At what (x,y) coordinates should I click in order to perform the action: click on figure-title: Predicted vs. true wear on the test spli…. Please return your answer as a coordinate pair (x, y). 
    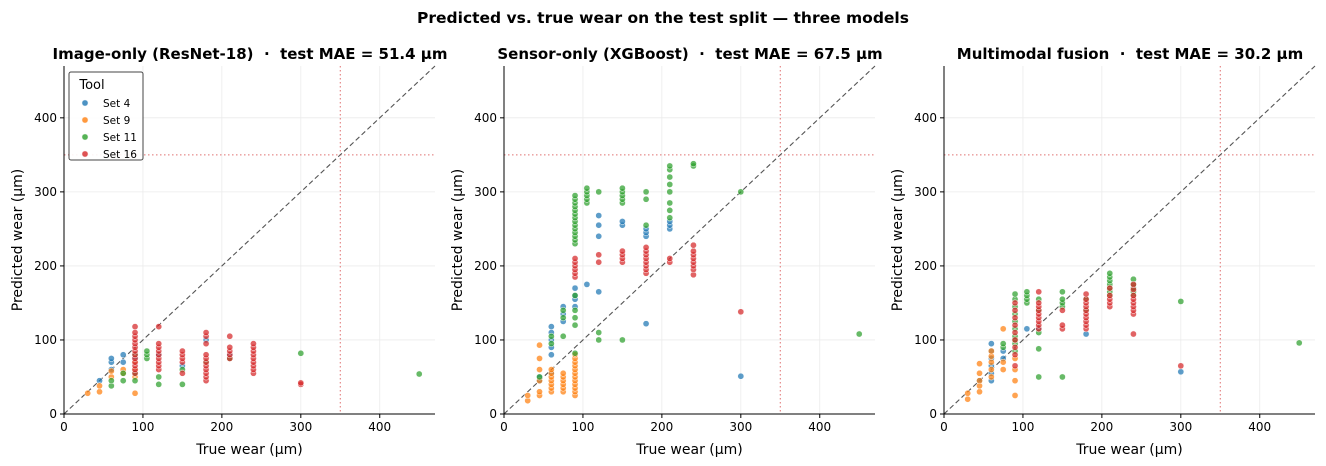
    Looking at the image, I should click on (663, 18).